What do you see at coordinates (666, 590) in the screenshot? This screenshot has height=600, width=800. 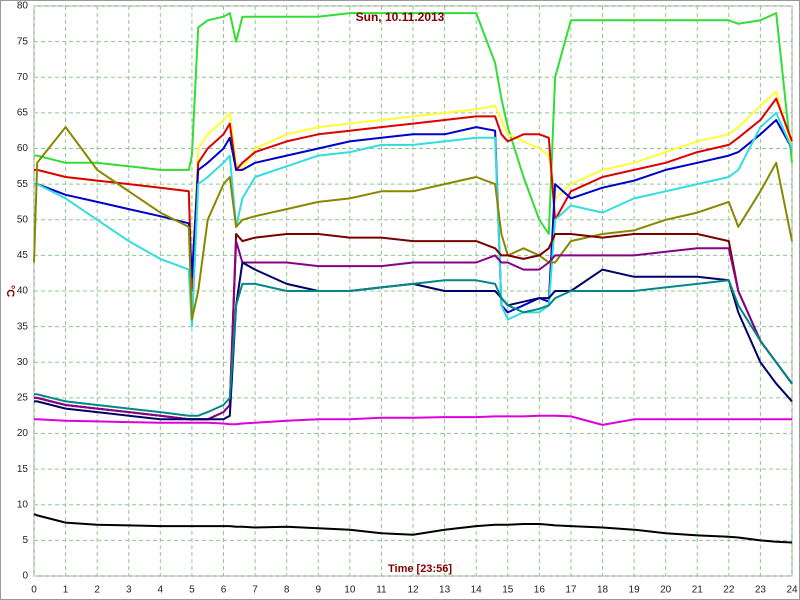 I see `x-tick-label: 20` at bounding box center [666, 590].